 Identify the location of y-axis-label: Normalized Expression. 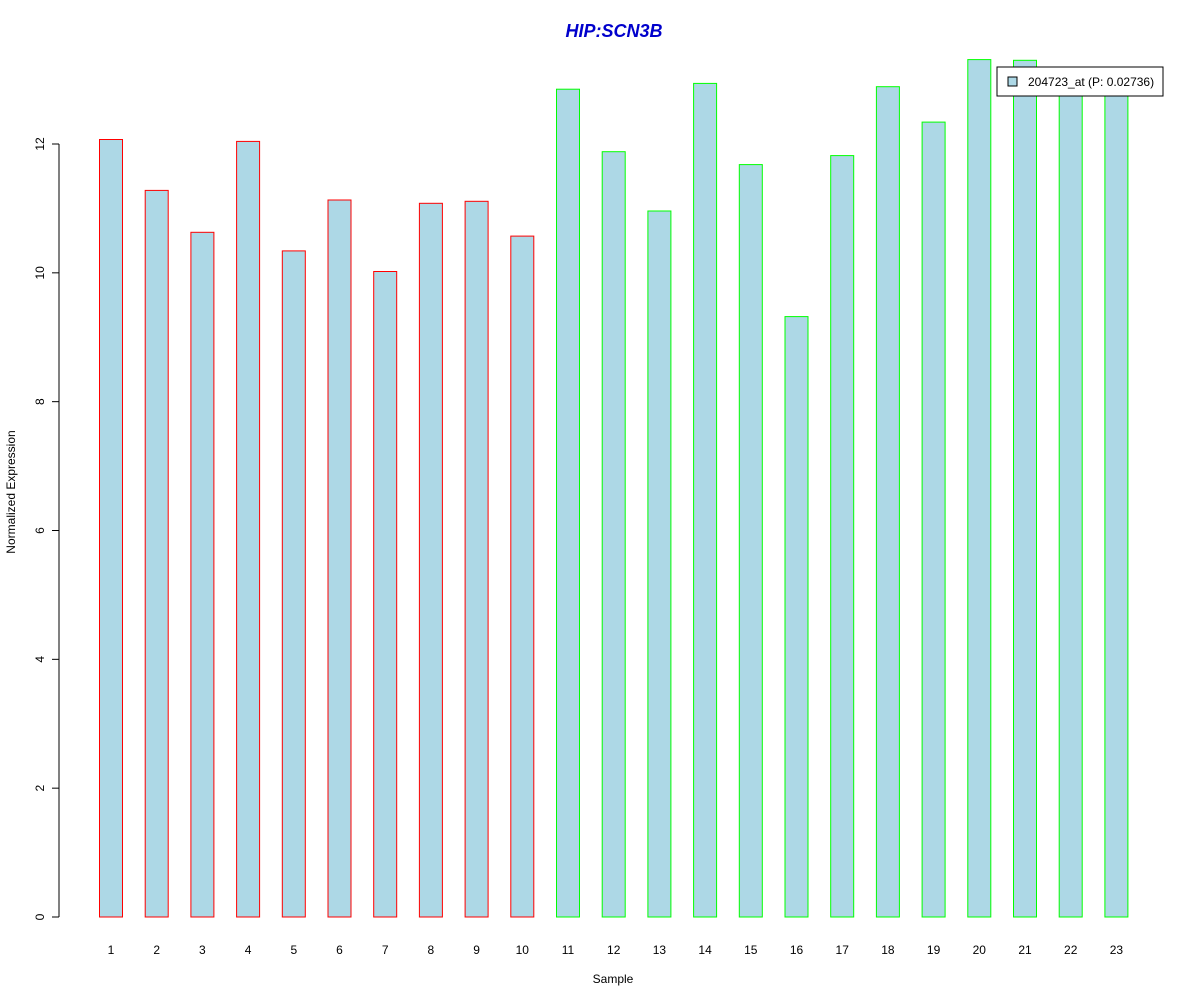
(11, 491).